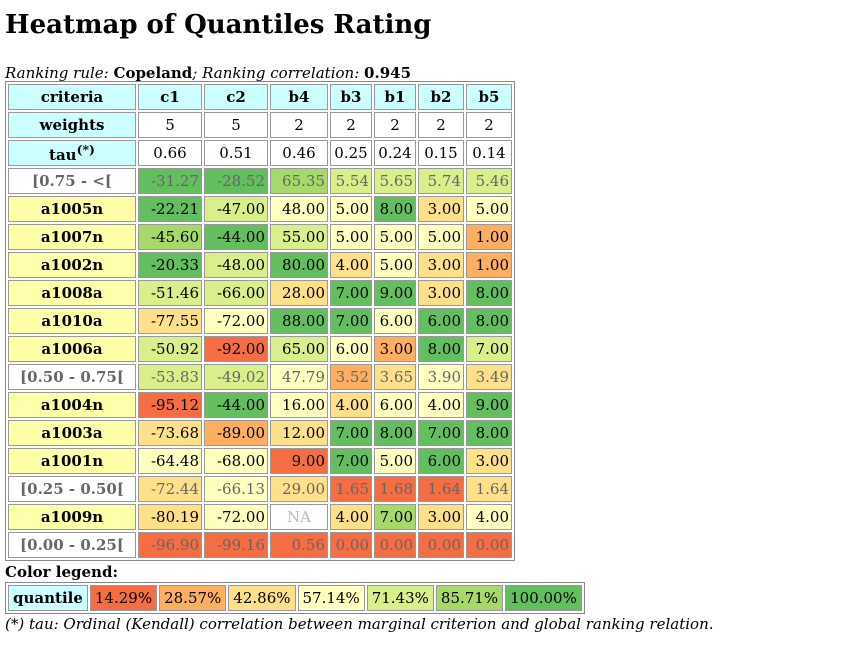 The height and width of the screenshot is (662, 846). I want to click on alternative-row: a1001n -64.48 -68.00 9.00 7.00 5.00 6.00 3.00, so click(260, 461).